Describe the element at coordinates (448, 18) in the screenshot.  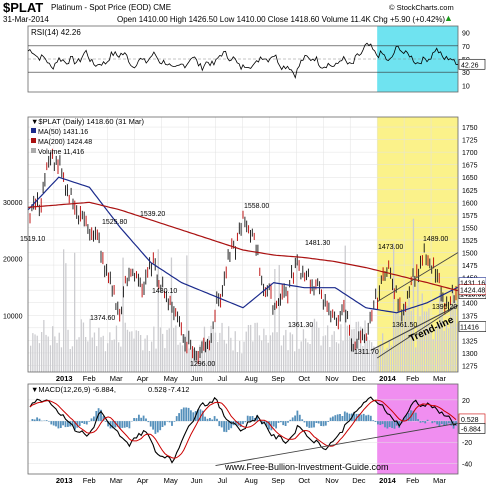
I see `up-arrow-icon: ▲` at that location.